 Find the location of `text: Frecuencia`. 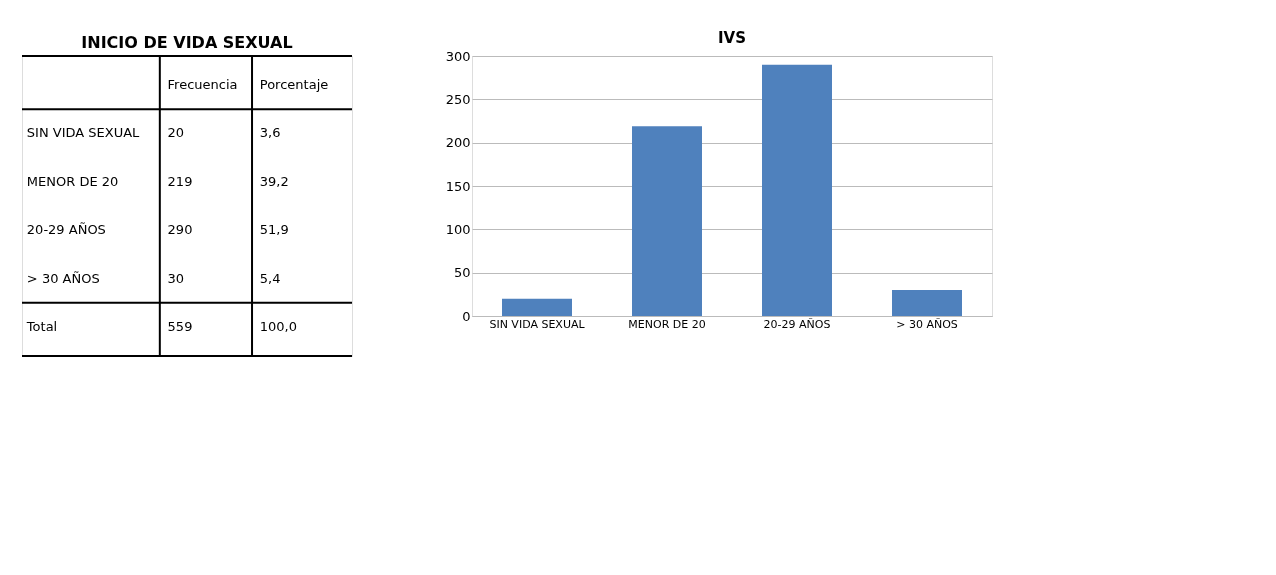

text: Frecuencia is located at coordinates (202, 85).